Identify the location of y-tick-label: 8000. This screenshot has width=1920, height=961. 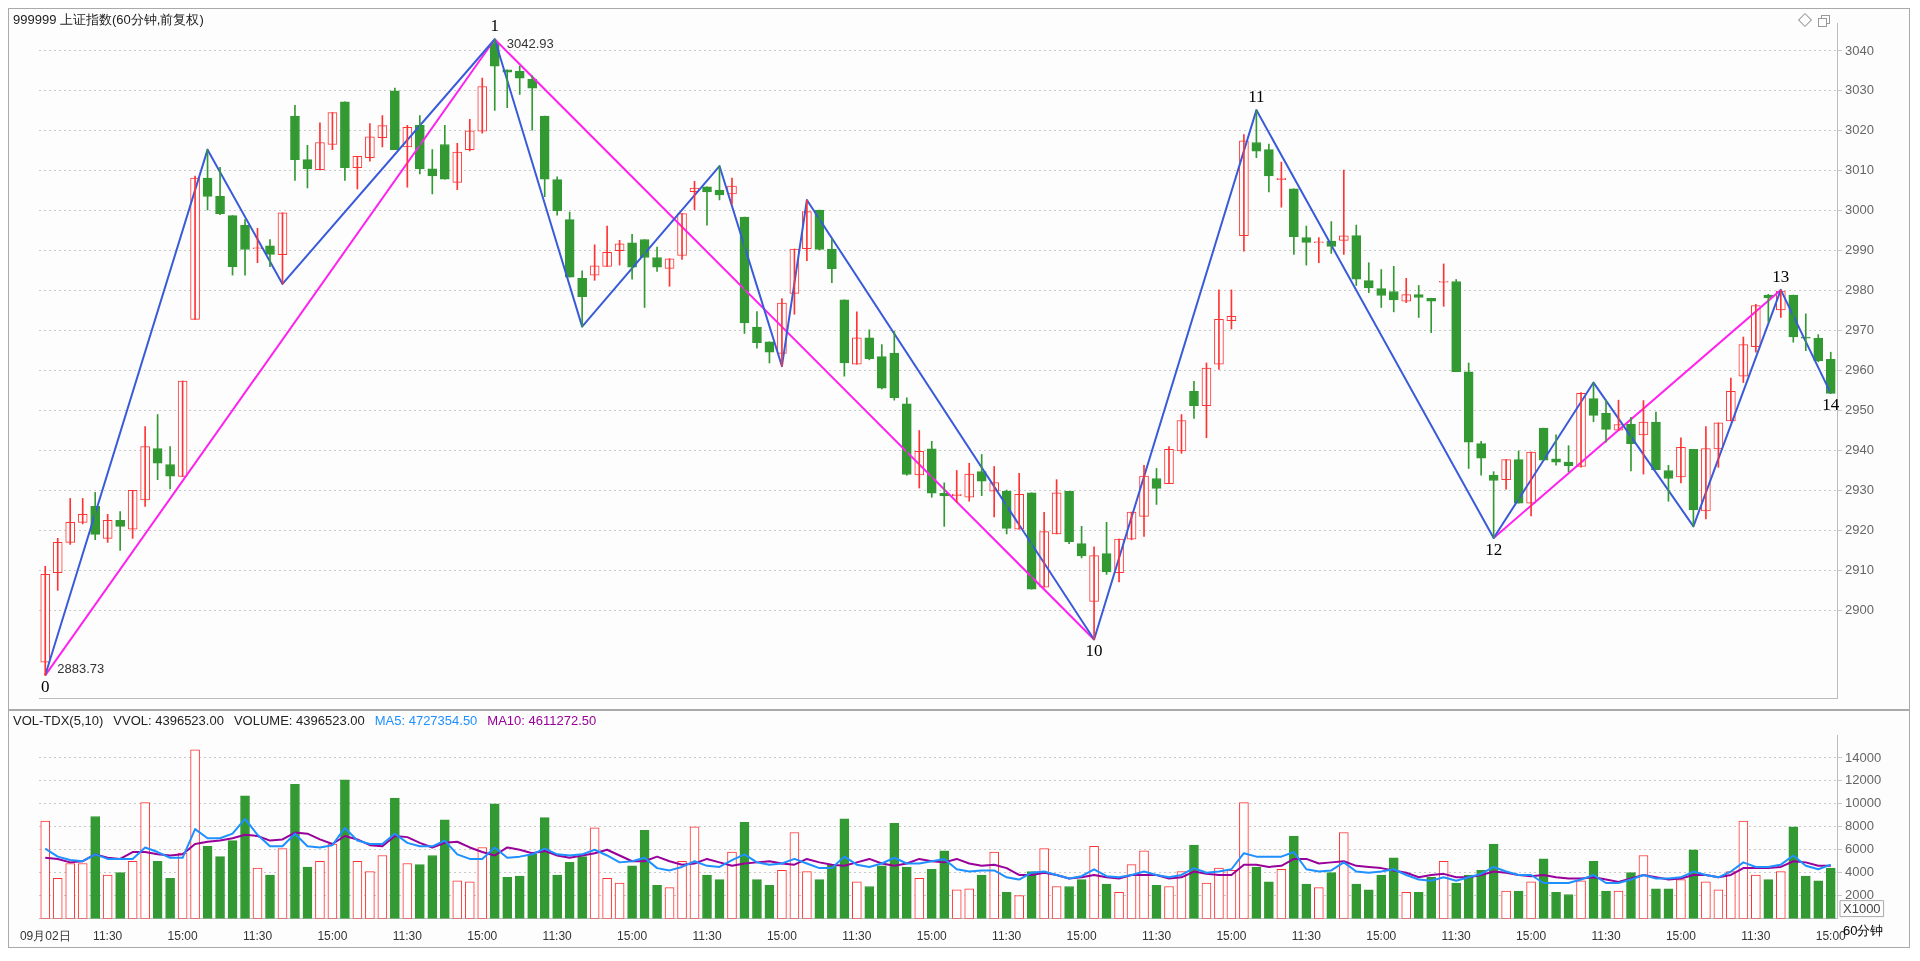
(1859, 826).